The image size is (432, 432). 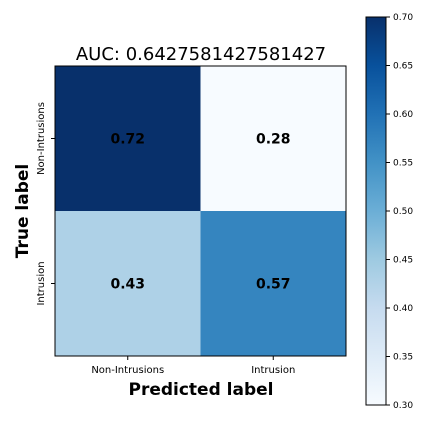 I want to click on cell-value-label: 0.57, so click(x=273, y=285).